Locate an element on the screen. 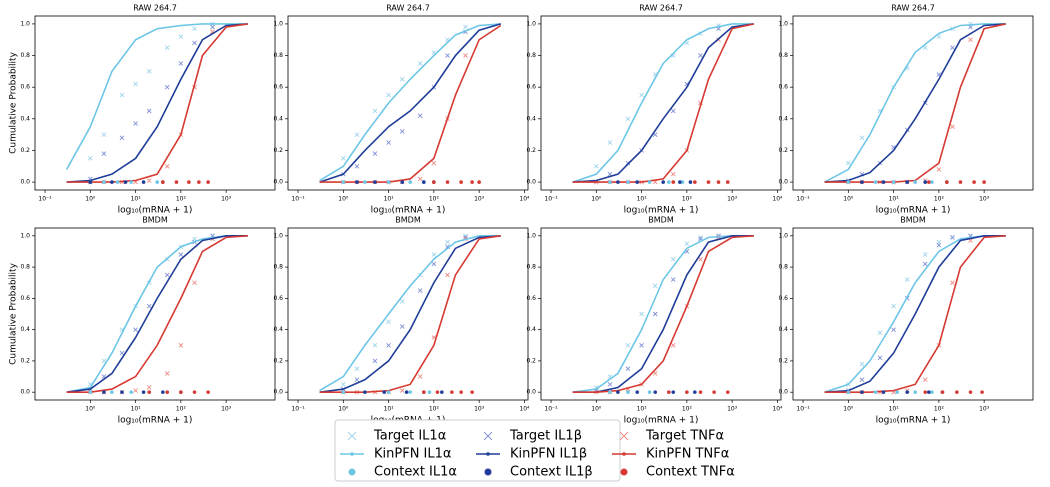 The width and height of the screenshot is (1050, 487). x-tick-label: 10⁰ is located at coordinates (848, 199).